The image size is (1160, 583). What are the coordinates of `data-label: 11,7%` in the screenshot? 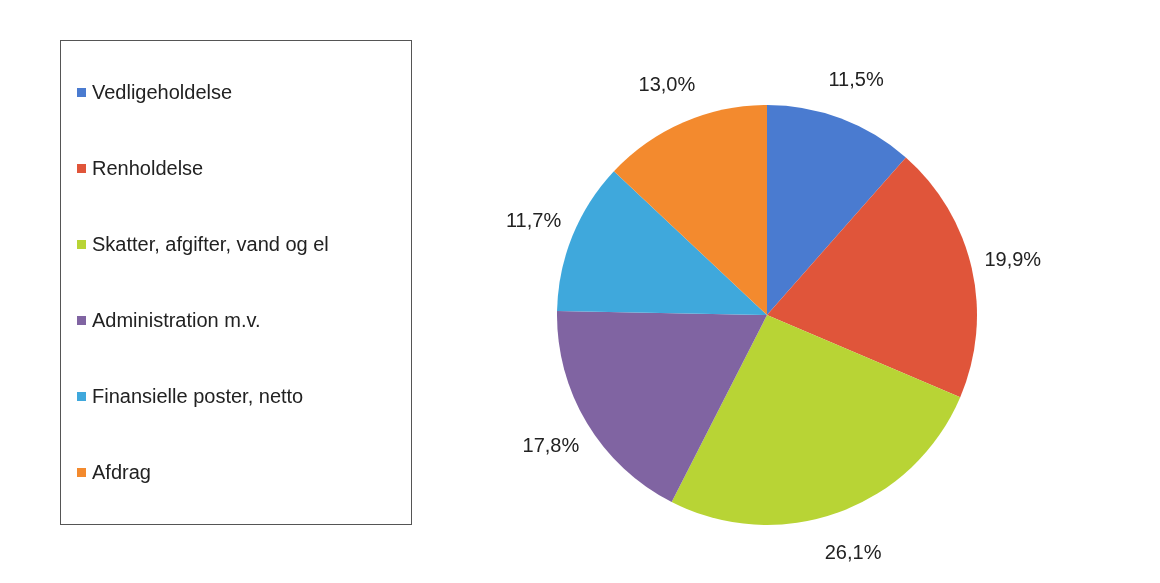 It's located at (533, 220).